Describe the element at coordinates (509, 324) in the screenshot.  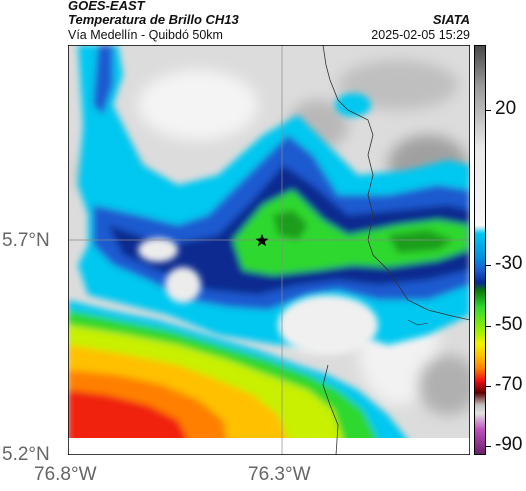
I see `colorbar-label-minus50: -50` at that location.